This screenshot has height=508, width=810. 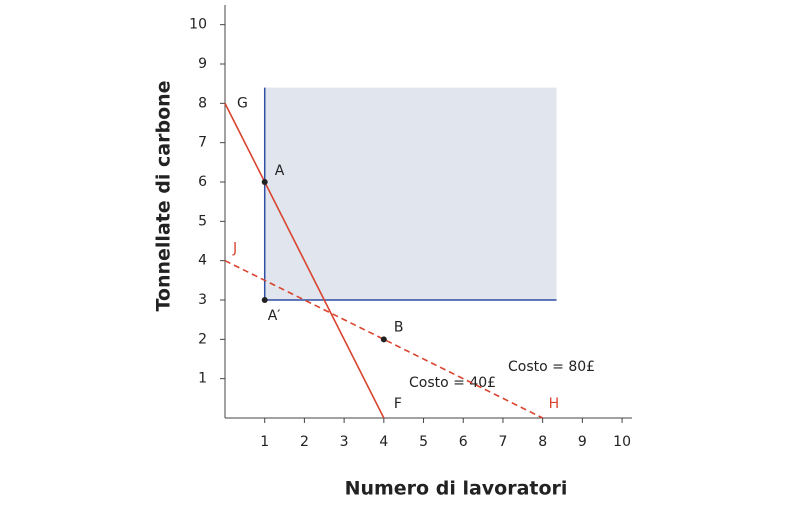 I want to click on y-tick-label: 10, so click(x=198, y=25).